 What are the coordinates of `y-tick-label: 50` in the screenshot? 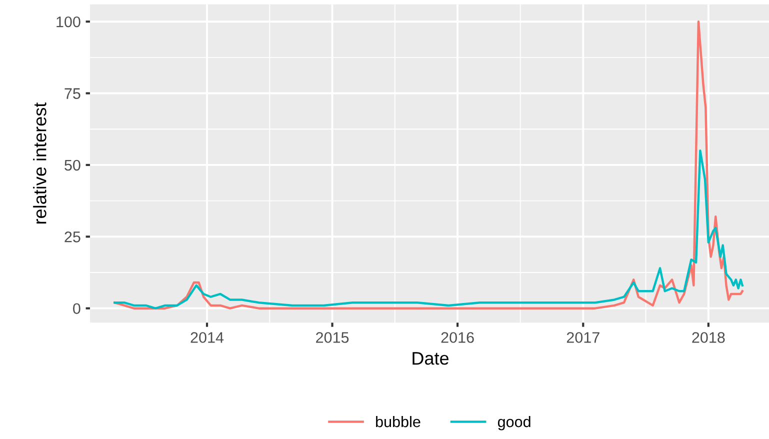 It's located at (72, 165).